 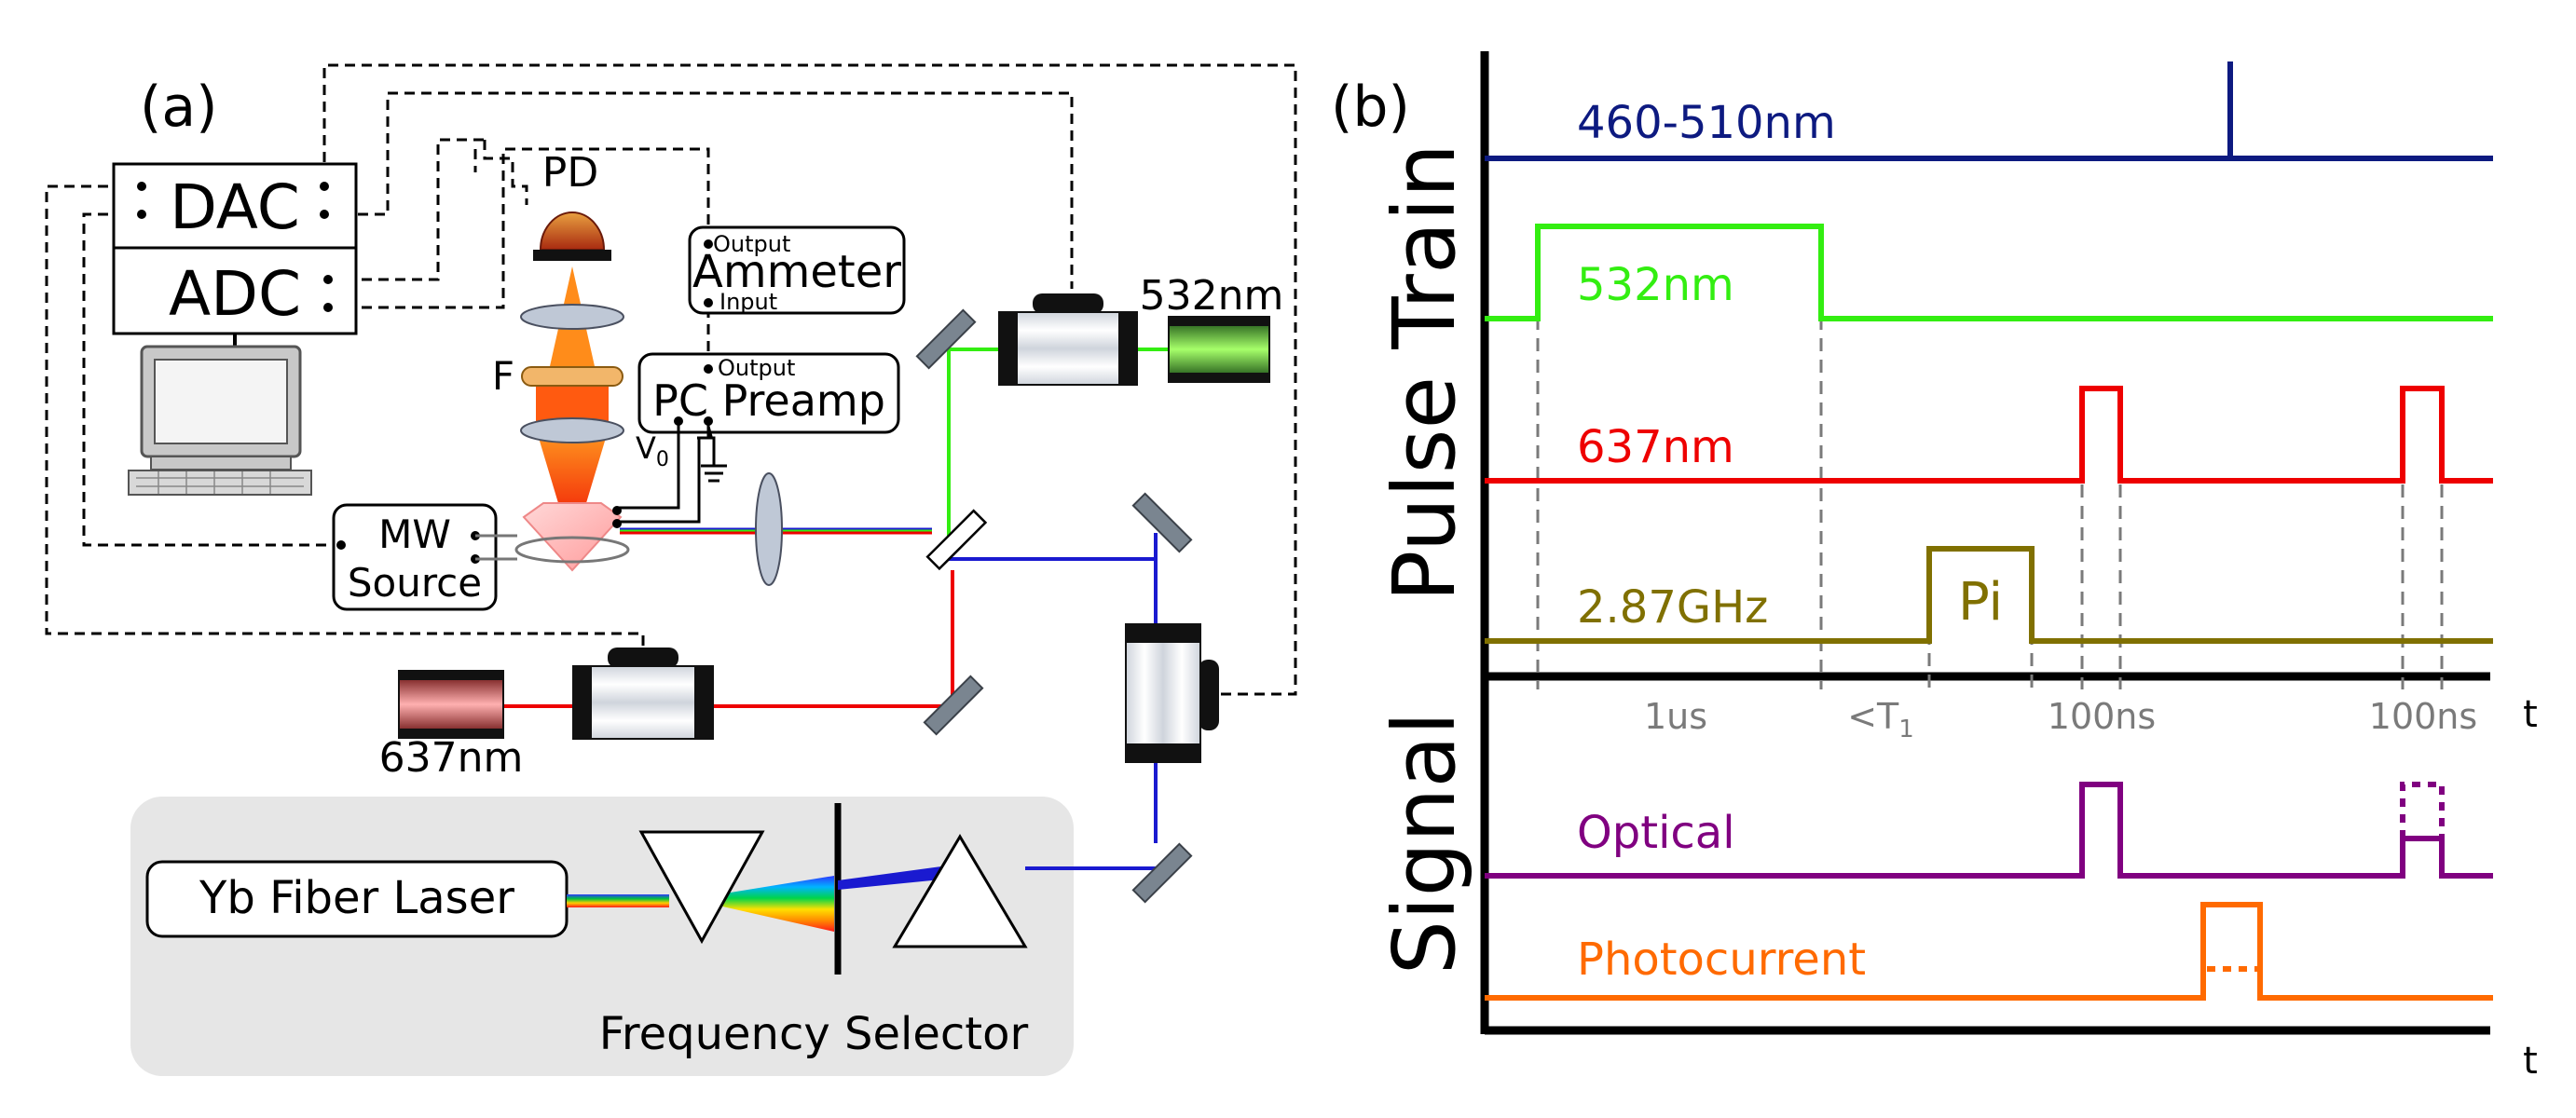 I want to click on adc-box, so click(x=235, y=290).